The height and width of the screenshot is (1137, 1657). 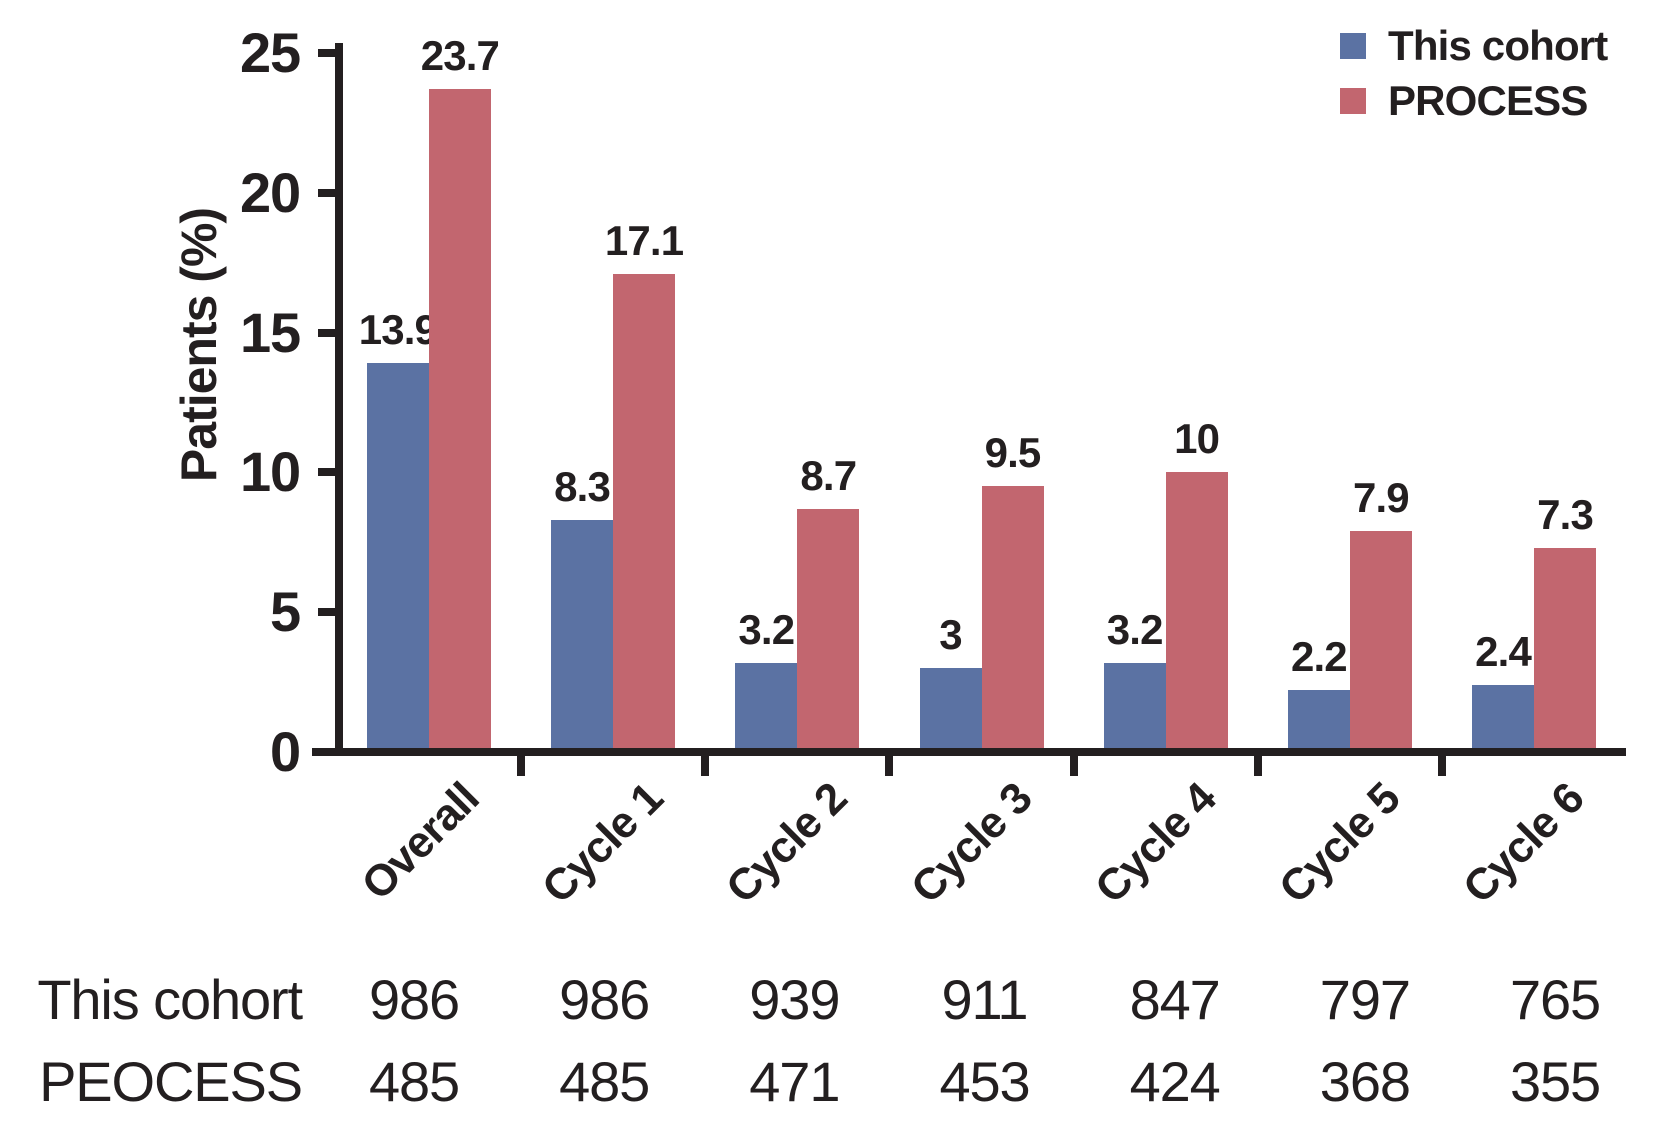 I want to click on bar-value-label: 10, so click(x=1197, y=439).